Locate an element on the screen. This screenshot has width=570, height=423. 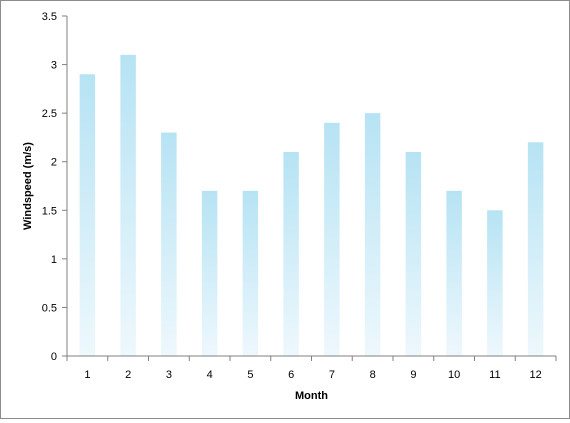
y-tick-label: 1.5 is located at coordinates (49, 211).